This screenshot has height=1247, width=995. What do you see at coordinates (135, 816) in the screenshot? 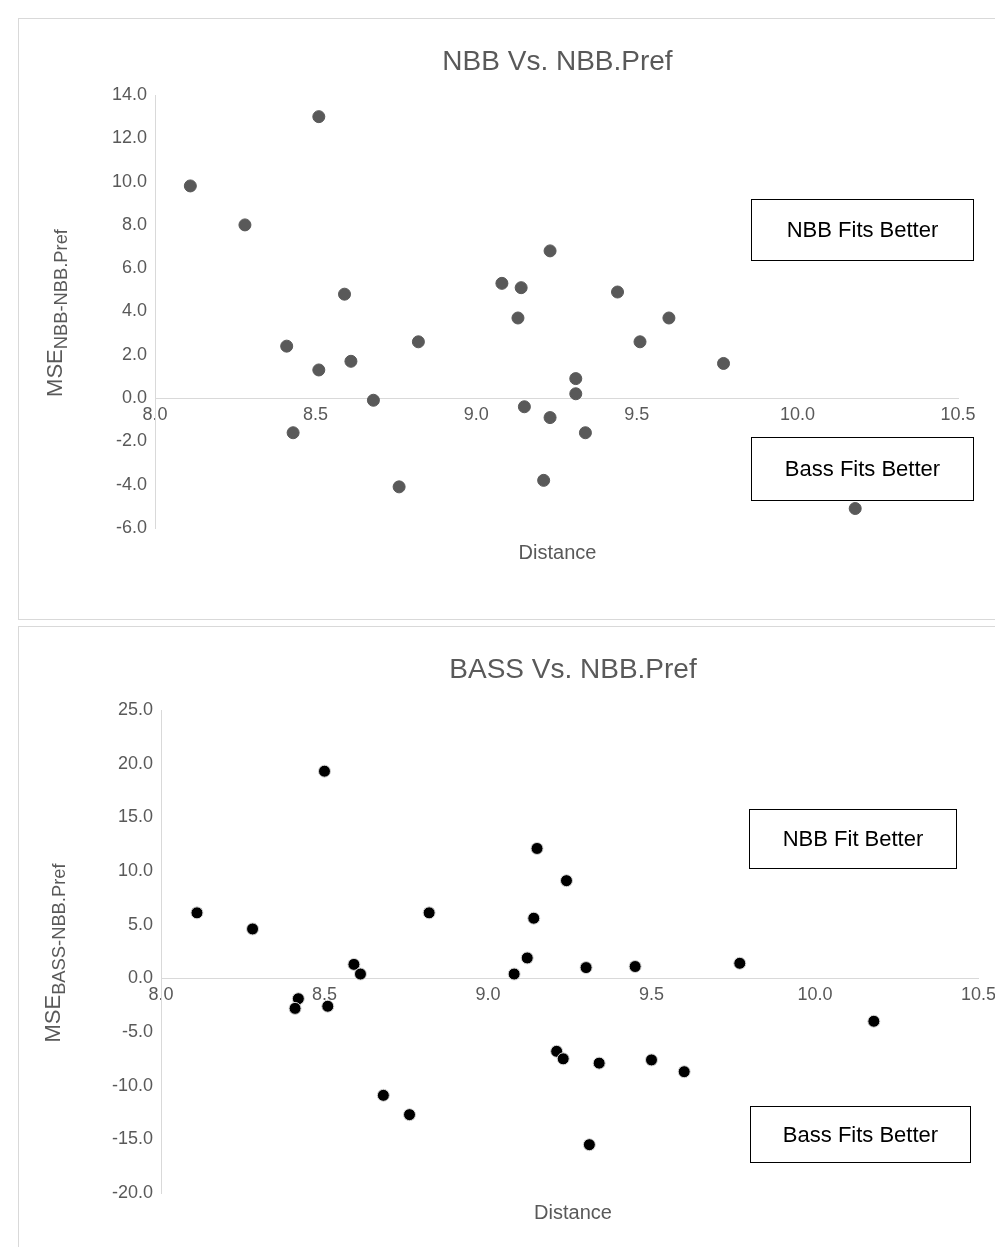
I see `y-tick-label: 15.0` at bounding box center [135, 816].